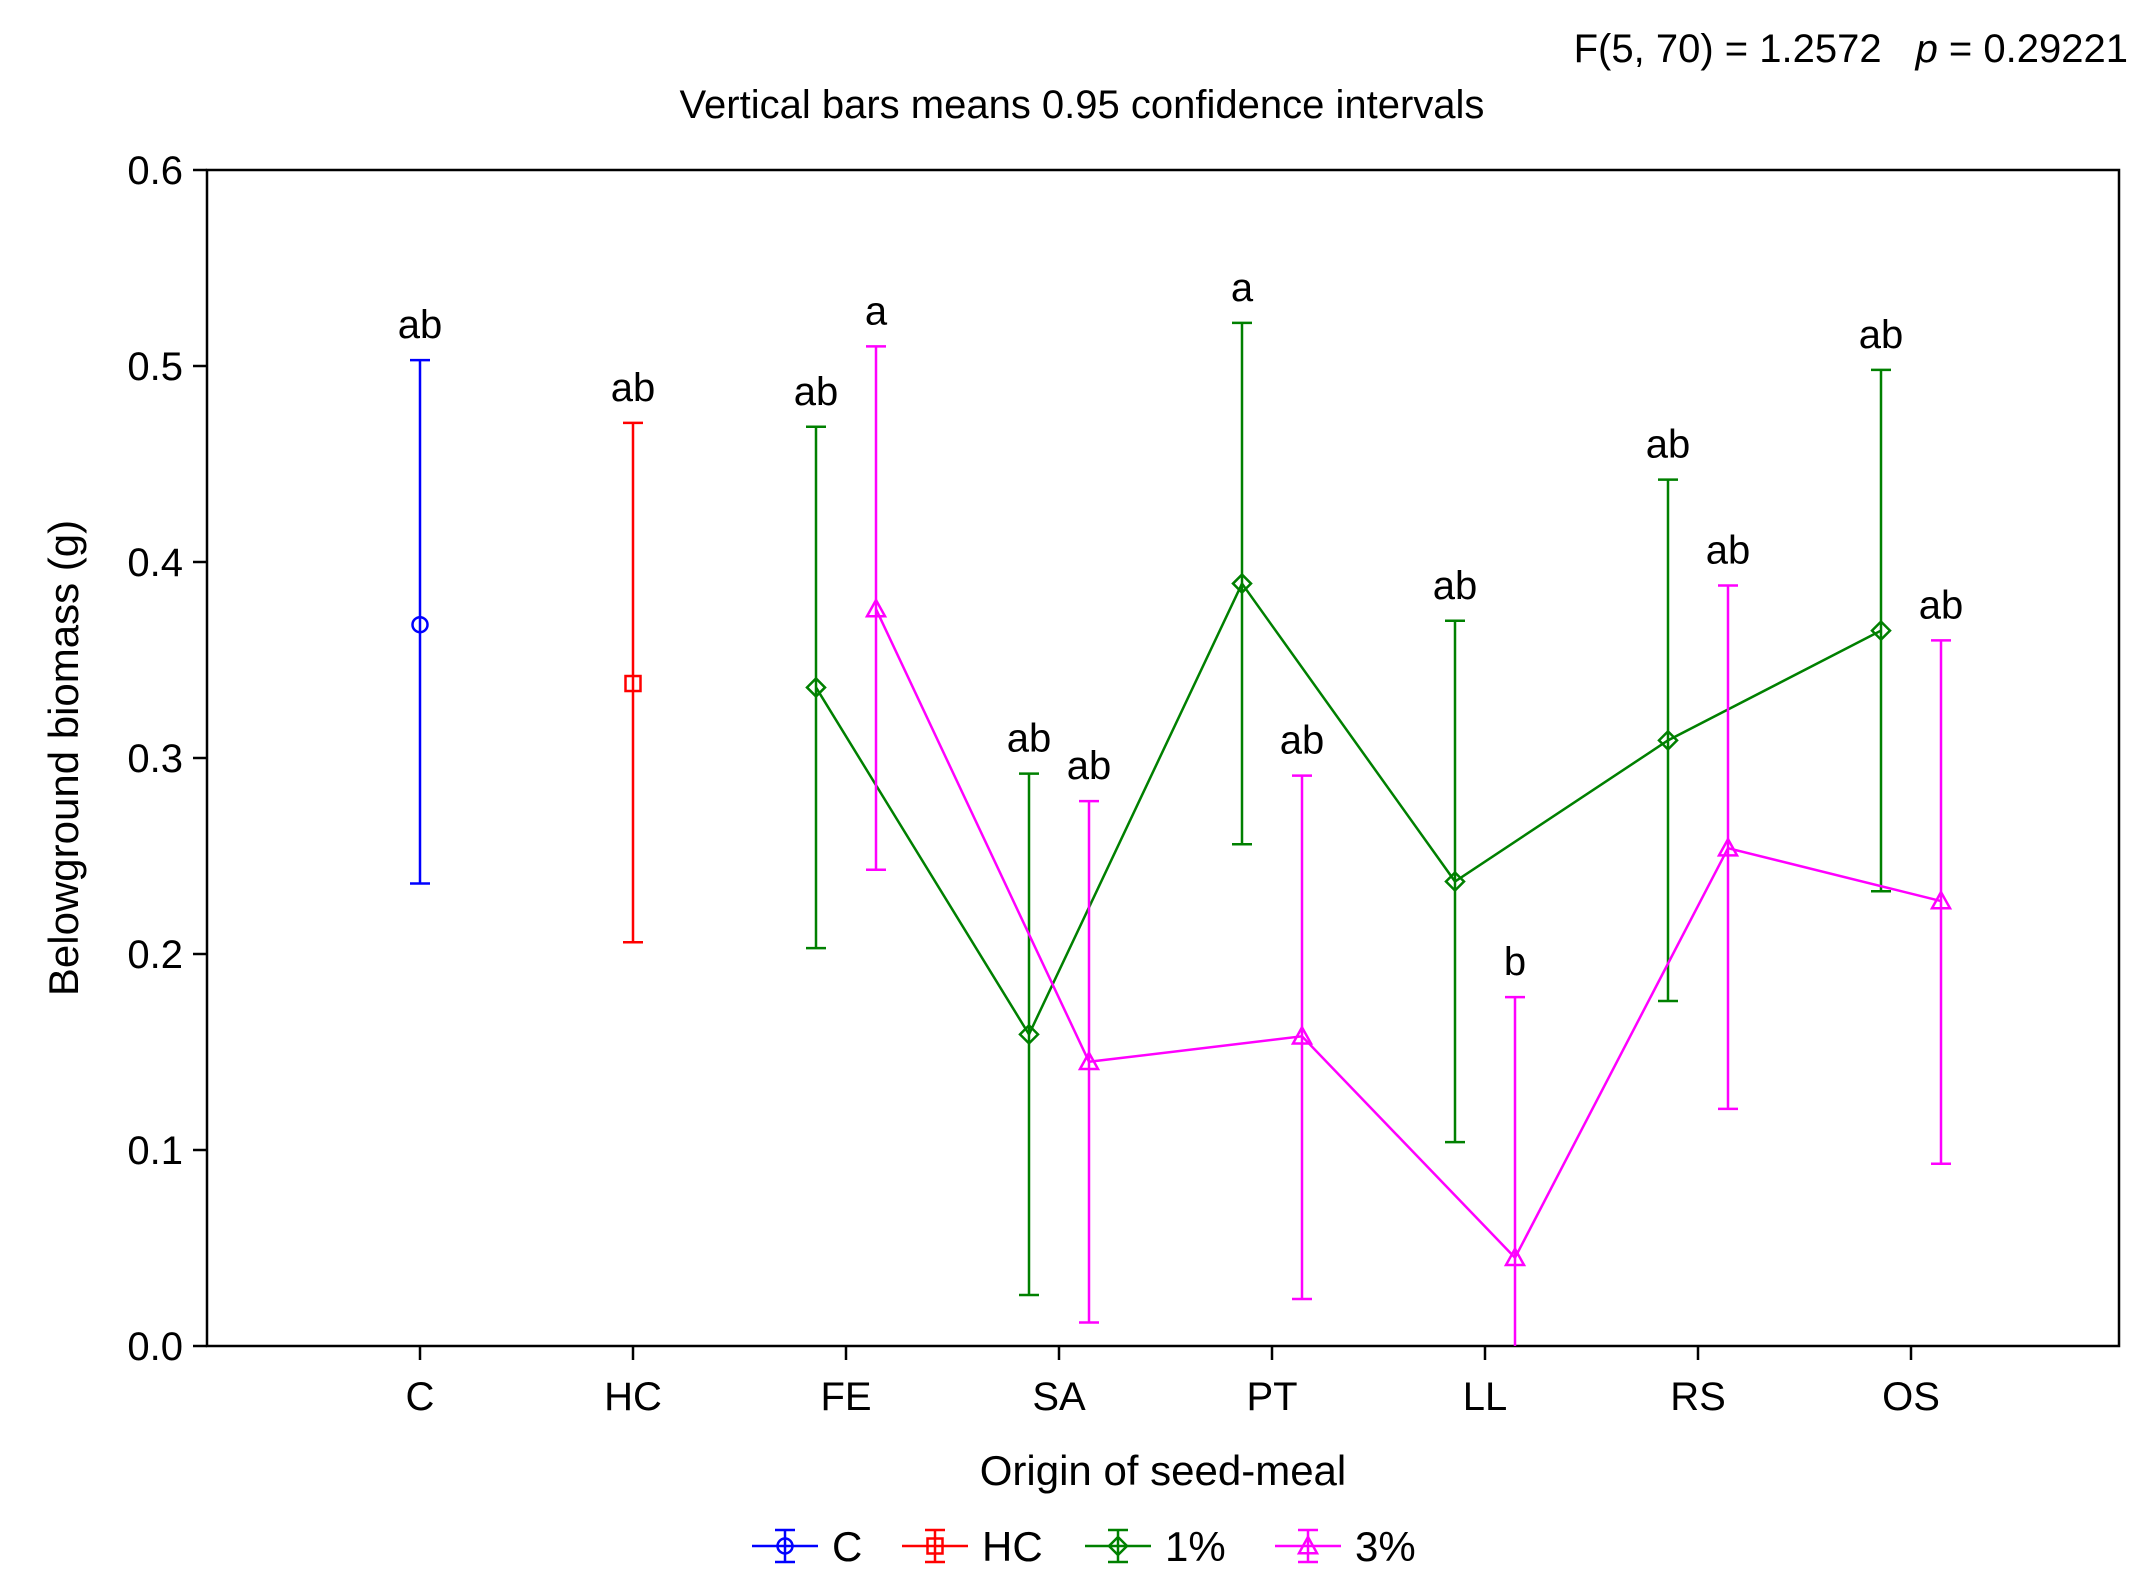 Image resolution: width=2155 pixels, height=1583 pixels. Describe the element at coordinates (633, 1397) in the screenshot. I see `x-tick-label: HC` at that location.